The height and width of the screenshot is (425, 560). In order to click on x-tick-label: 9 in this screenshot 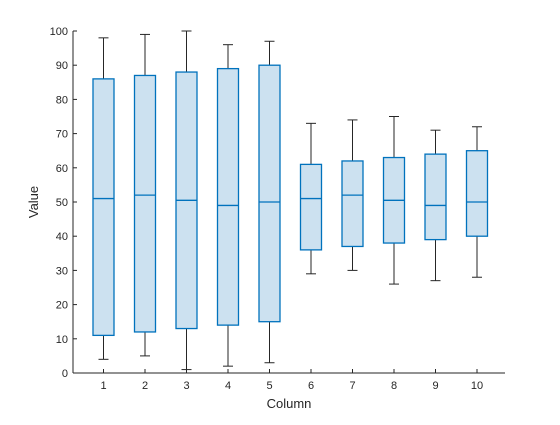, I will do `click(435, 386)`.